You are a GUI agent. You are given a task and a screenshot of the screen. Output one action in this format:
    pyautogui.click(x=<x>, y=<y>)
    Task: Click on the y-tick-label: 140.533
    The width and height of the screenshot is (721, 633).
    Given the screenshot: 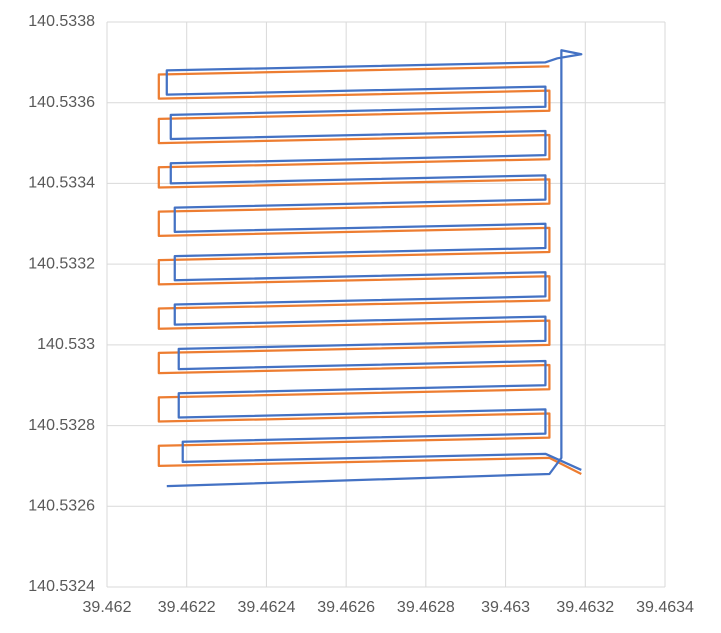 What is the action you would take?
    pyautogui.click(x=66, y=344)
    